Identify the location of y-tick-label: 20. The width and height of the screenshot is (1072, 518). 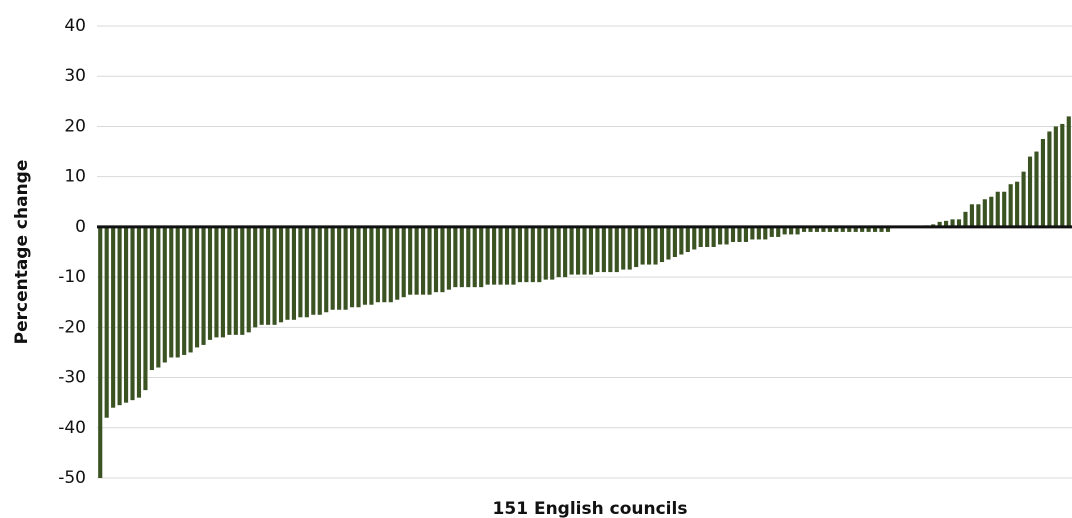
(75, 126).